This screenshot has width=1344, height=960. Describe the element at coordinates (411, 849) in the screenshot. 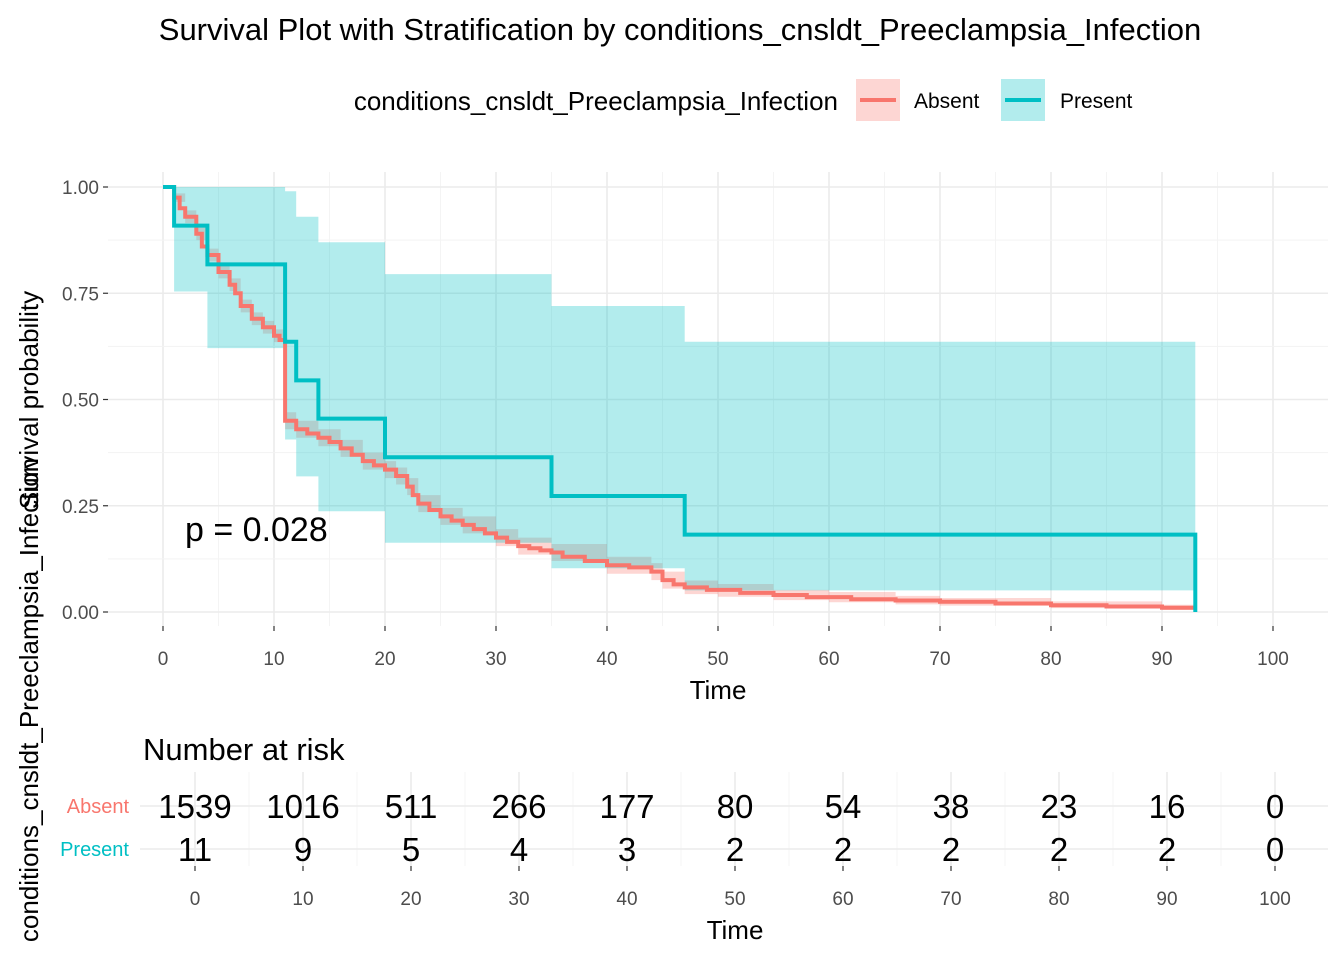

I see `risk-count: 5` at that location.